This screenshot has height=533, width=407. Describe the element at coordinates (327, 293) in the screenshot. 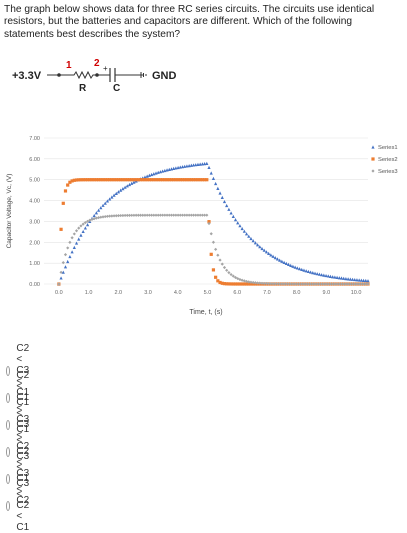

I see `x-tick-label: 9.0` at that location.